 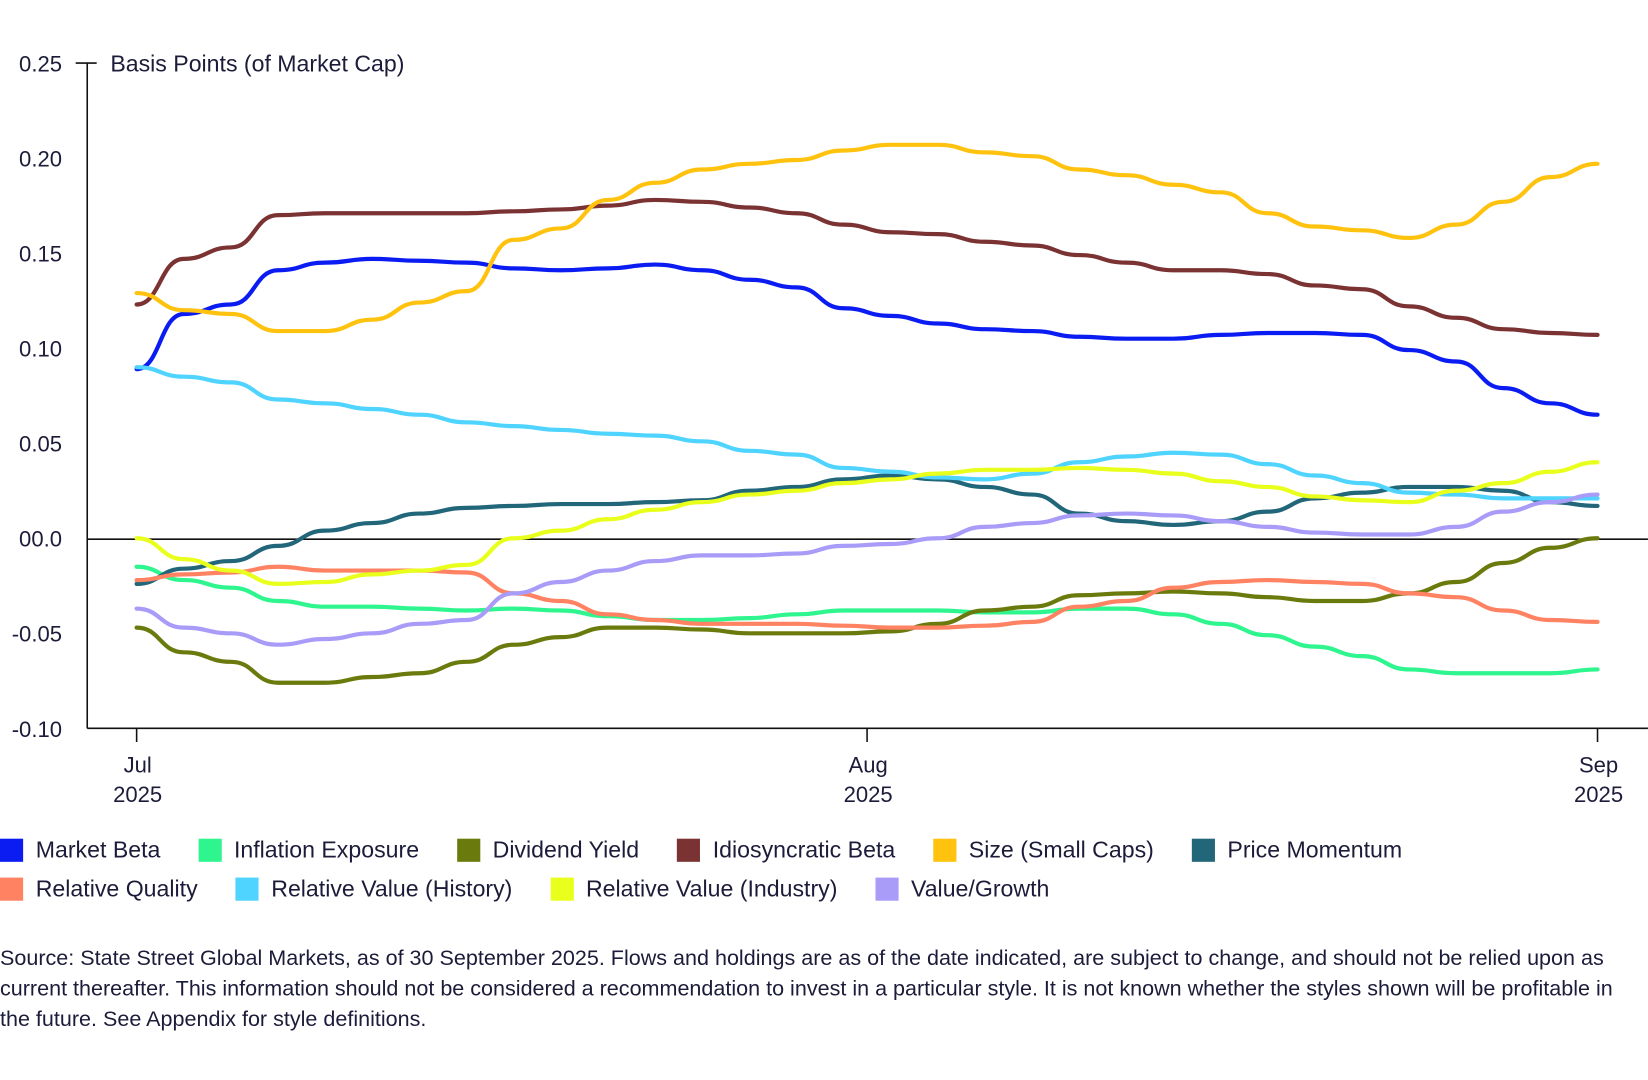 What do you see at coordinates (40, 254) in the screenshot?
I see `y-tick-label: 0.15` at bounding box center [40, 254].